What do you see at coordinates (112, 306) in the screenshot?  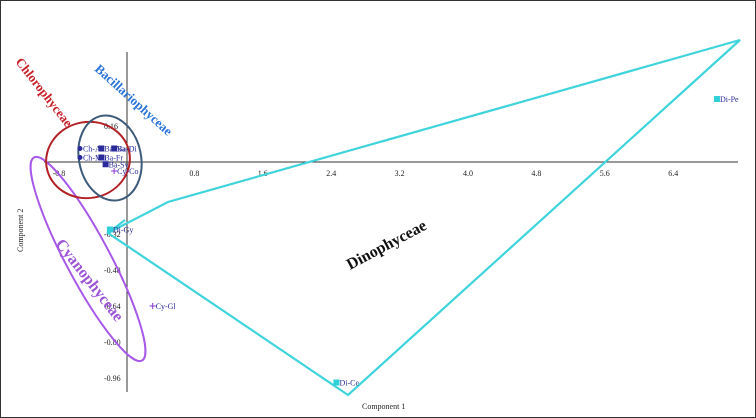 I see `y-tick-label: -0.64` at bounding box center [112, 306].